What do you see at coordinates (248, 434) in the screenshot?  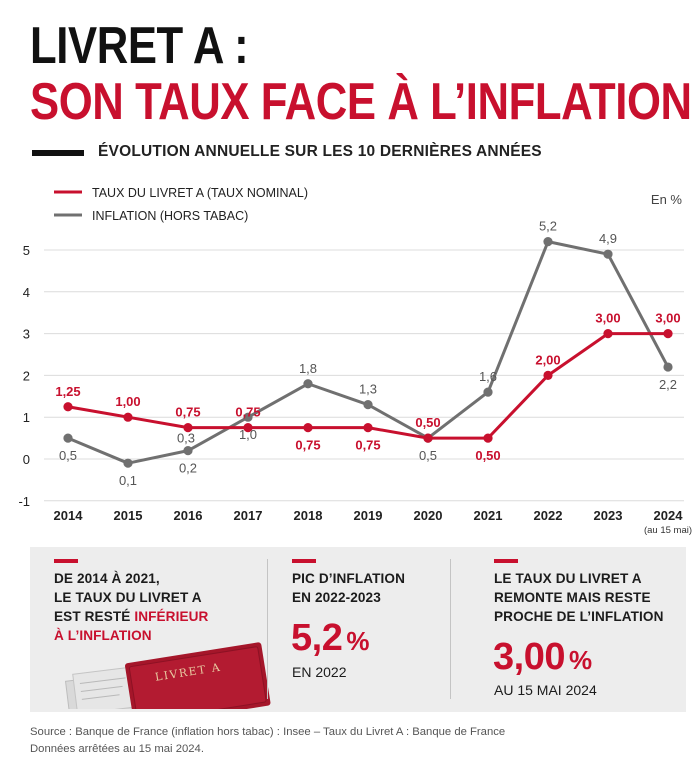 I see `data-label-inflation: 1,0` at bounding box center [248, 434].